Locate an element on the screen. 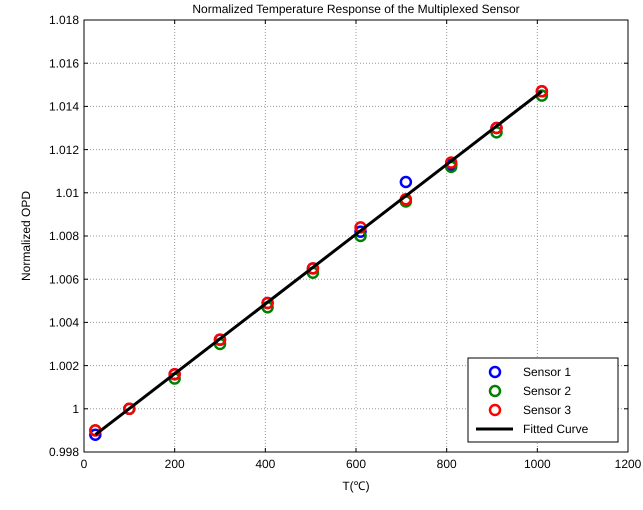 The width and height of the screenshot is (643, 510). y-tick-label: 1.018 is located at coordinates (64, 20).